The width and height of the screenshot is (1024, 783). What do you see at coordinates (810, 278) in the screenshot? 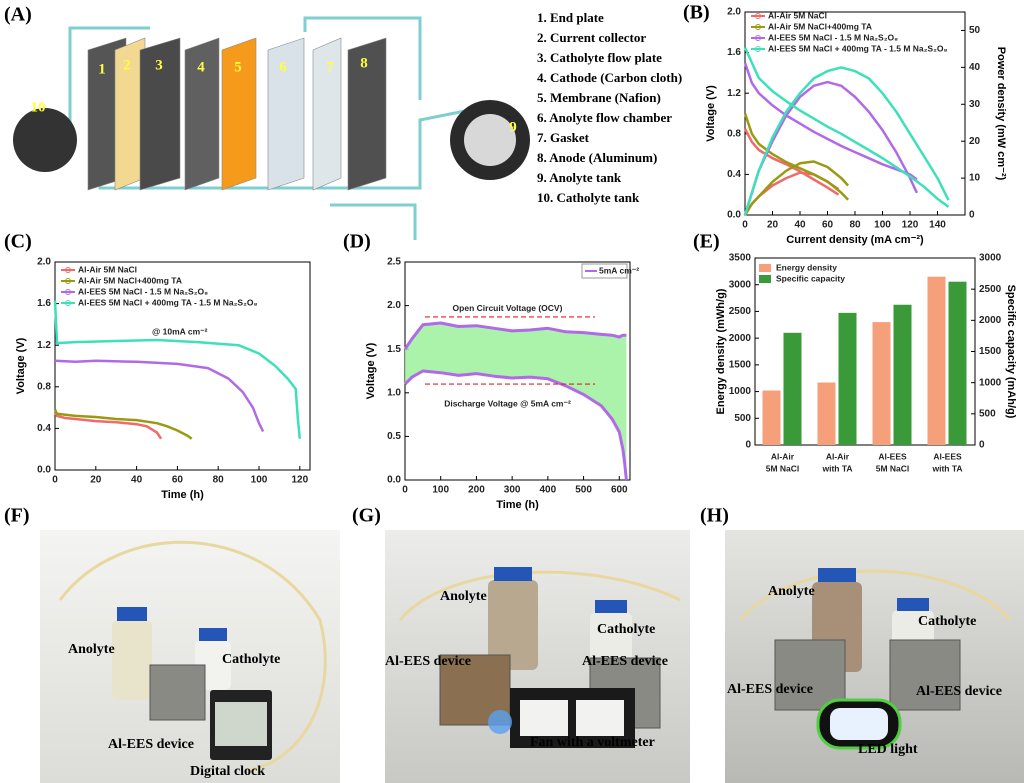
I see `legend-label: Specific capacity` at bounding box center [810, 278].